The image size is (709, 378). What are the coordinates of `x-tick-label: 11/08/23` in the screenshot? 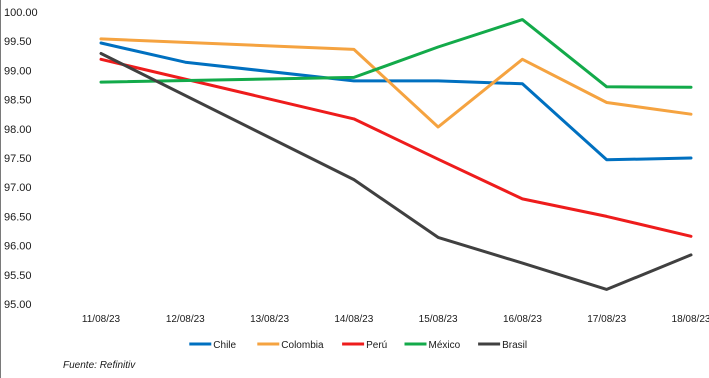 It's located at (101, 319).